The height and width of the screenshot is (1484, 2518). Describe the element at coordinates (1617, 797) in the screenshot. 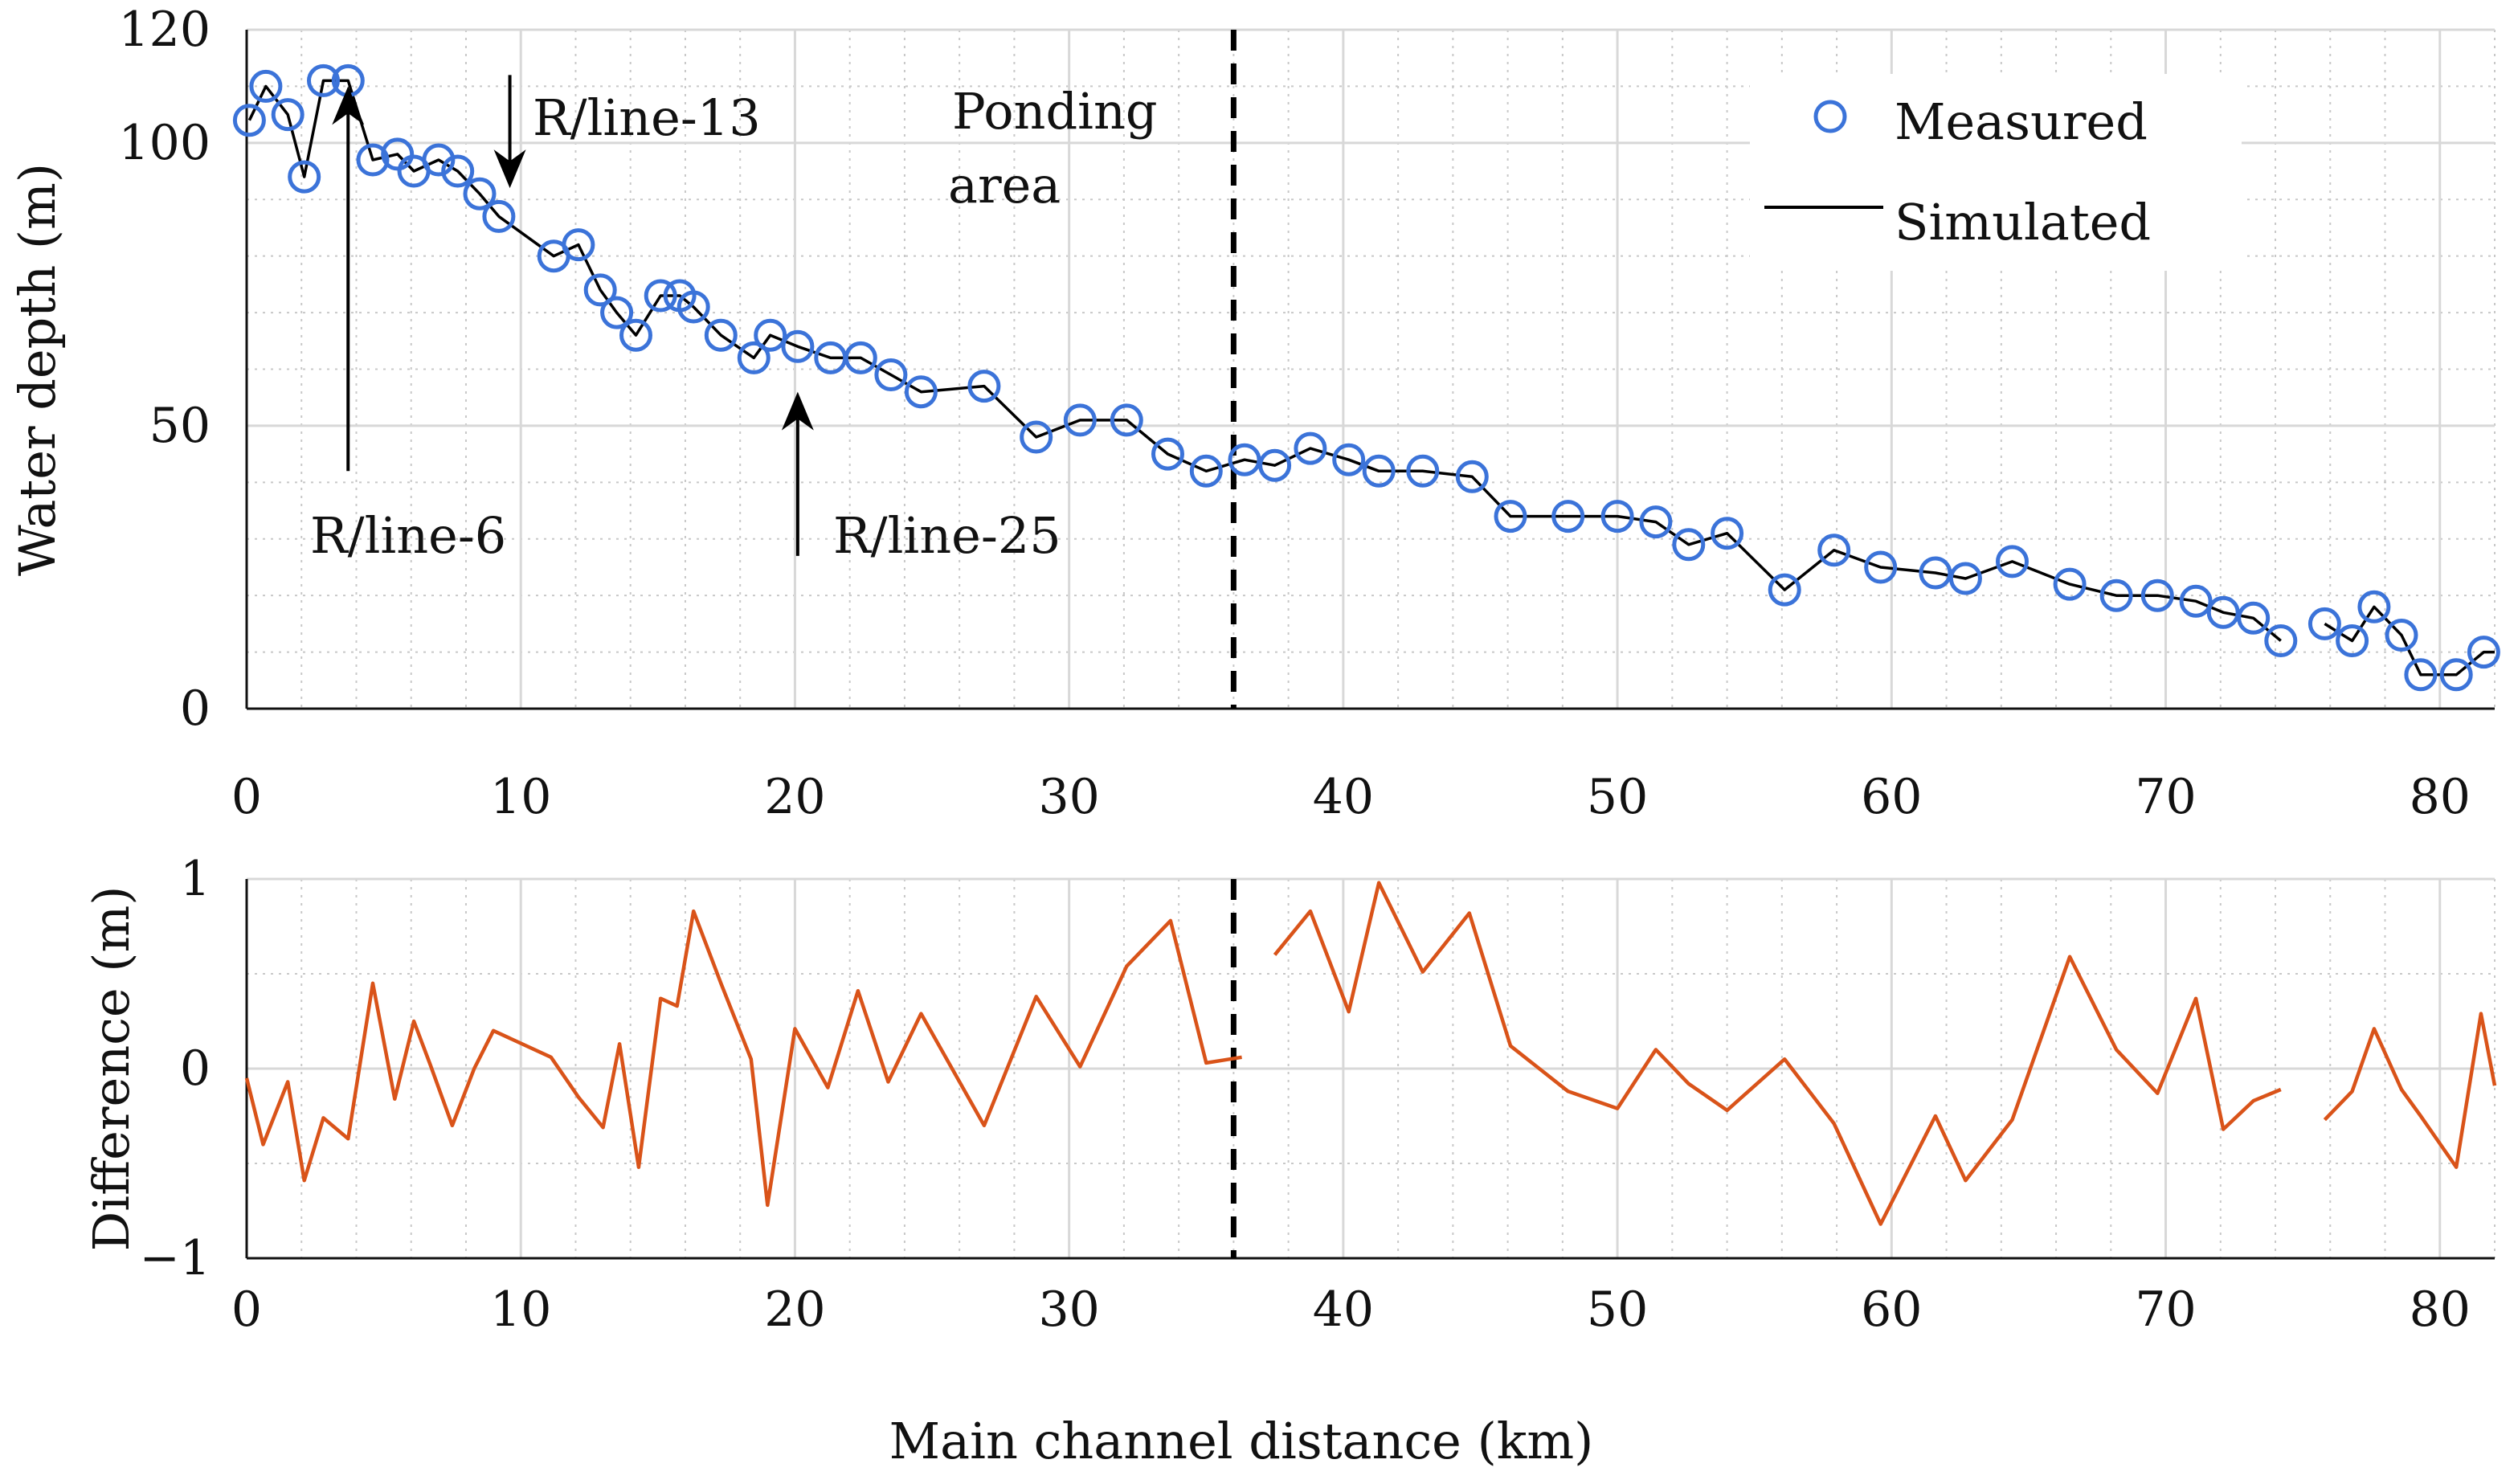

I see `top-x-tick-label: 50` at that location.